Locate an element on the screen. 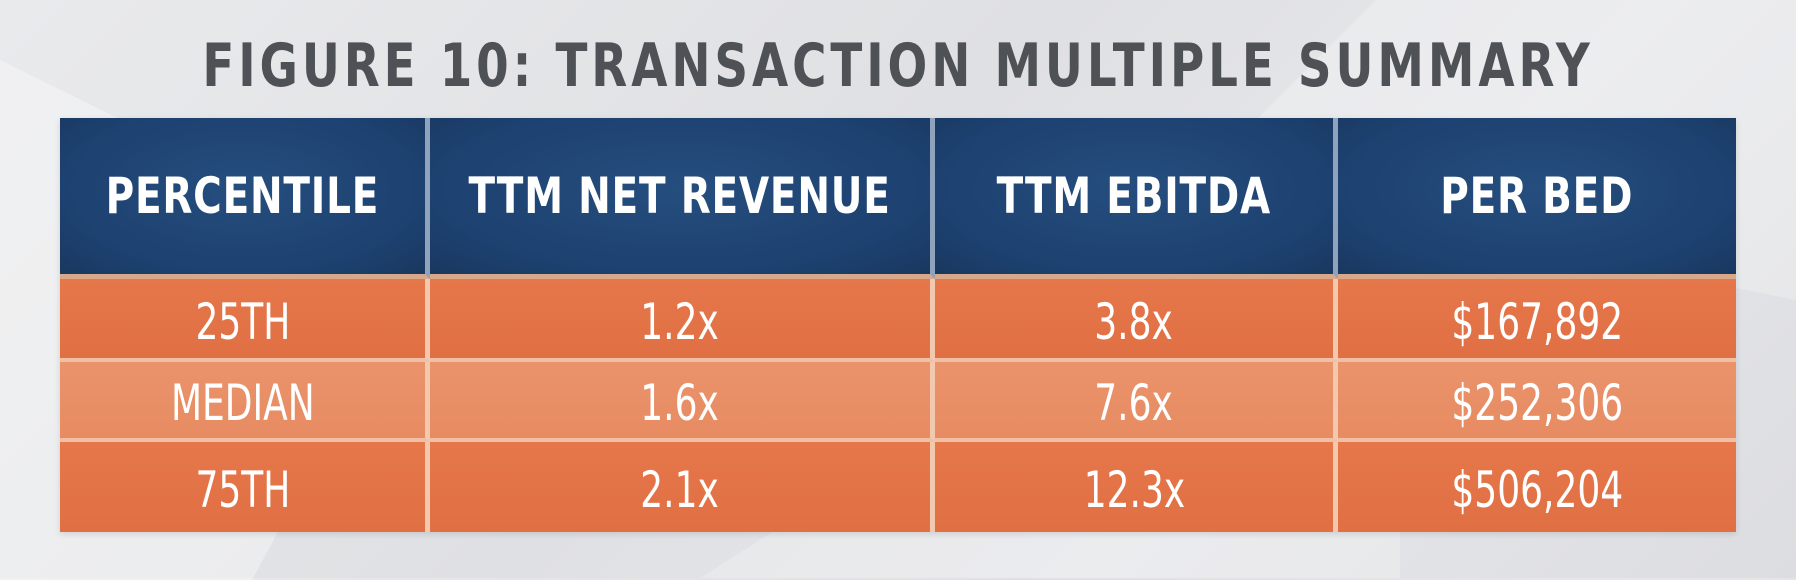 This screenshot has width=1796, height=580. table-cell-percentile: 25TH is located at coordinates (245, 320).